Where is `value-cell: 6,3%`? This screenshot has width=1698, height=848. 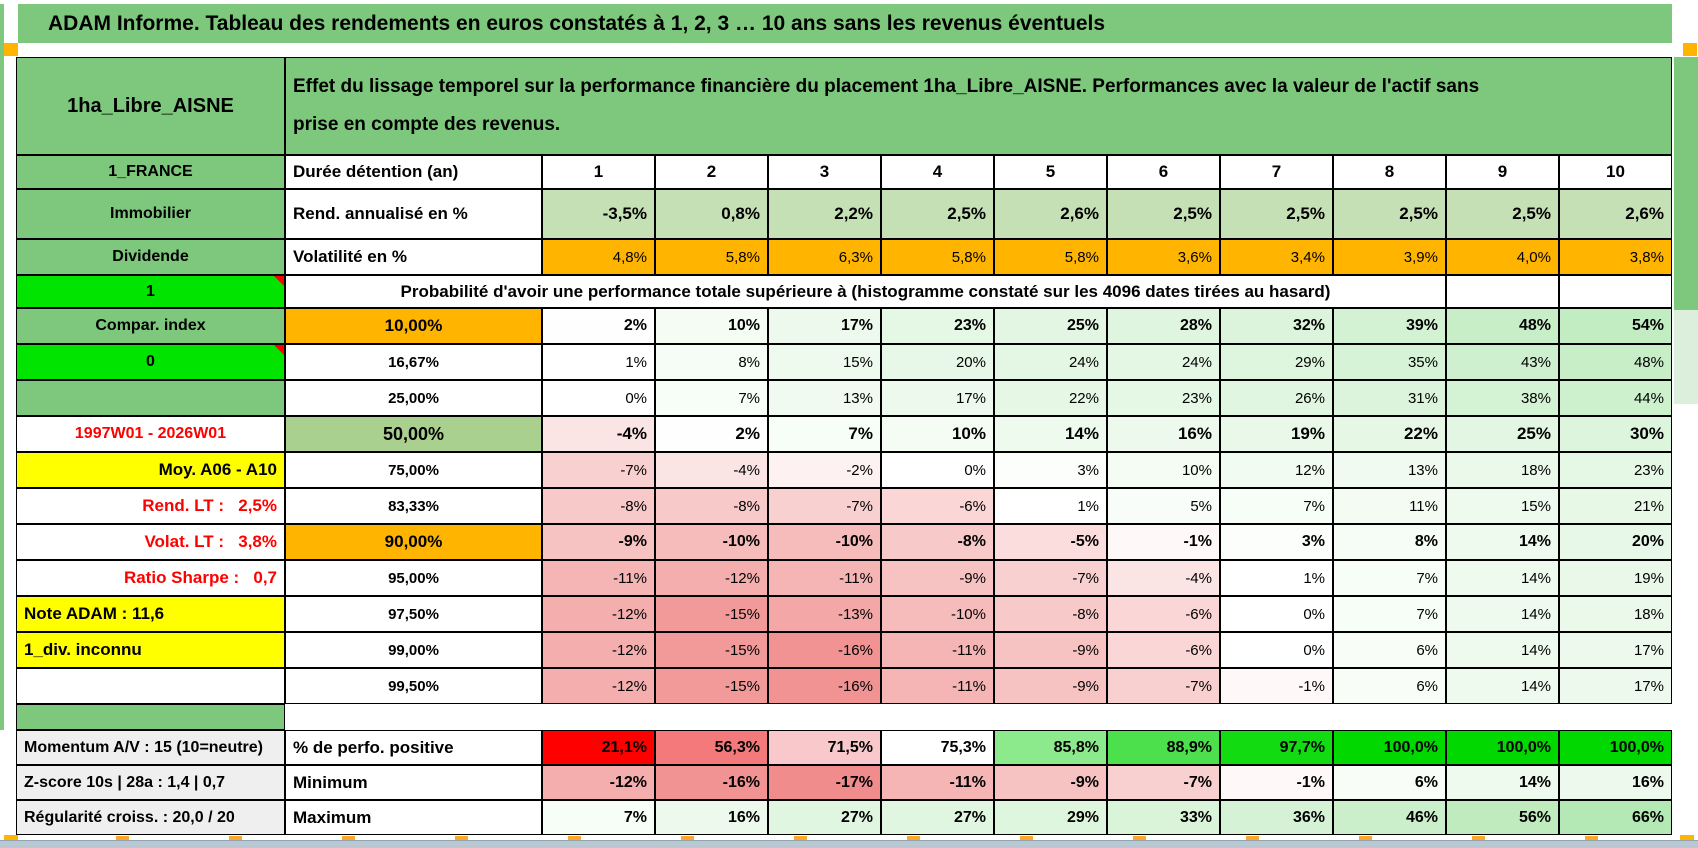 value-cell: 6,3% is located at coordinates (824, 257).